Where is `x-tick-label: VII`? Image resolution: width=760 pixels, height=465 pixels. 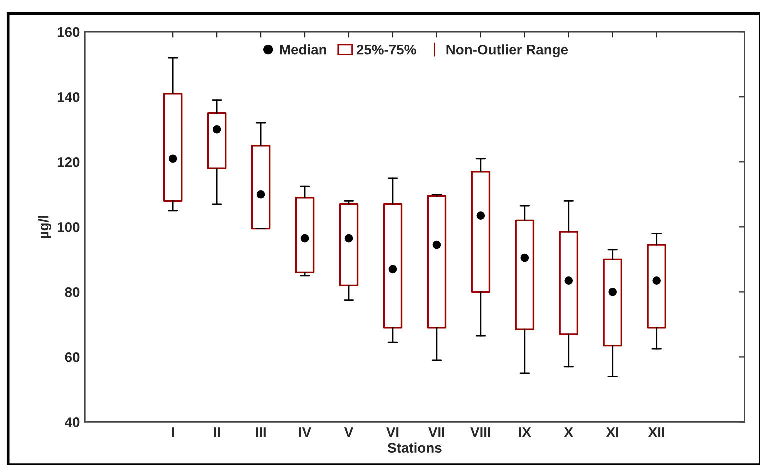 x-tick-label: VII is located at coordinates (436, 433).